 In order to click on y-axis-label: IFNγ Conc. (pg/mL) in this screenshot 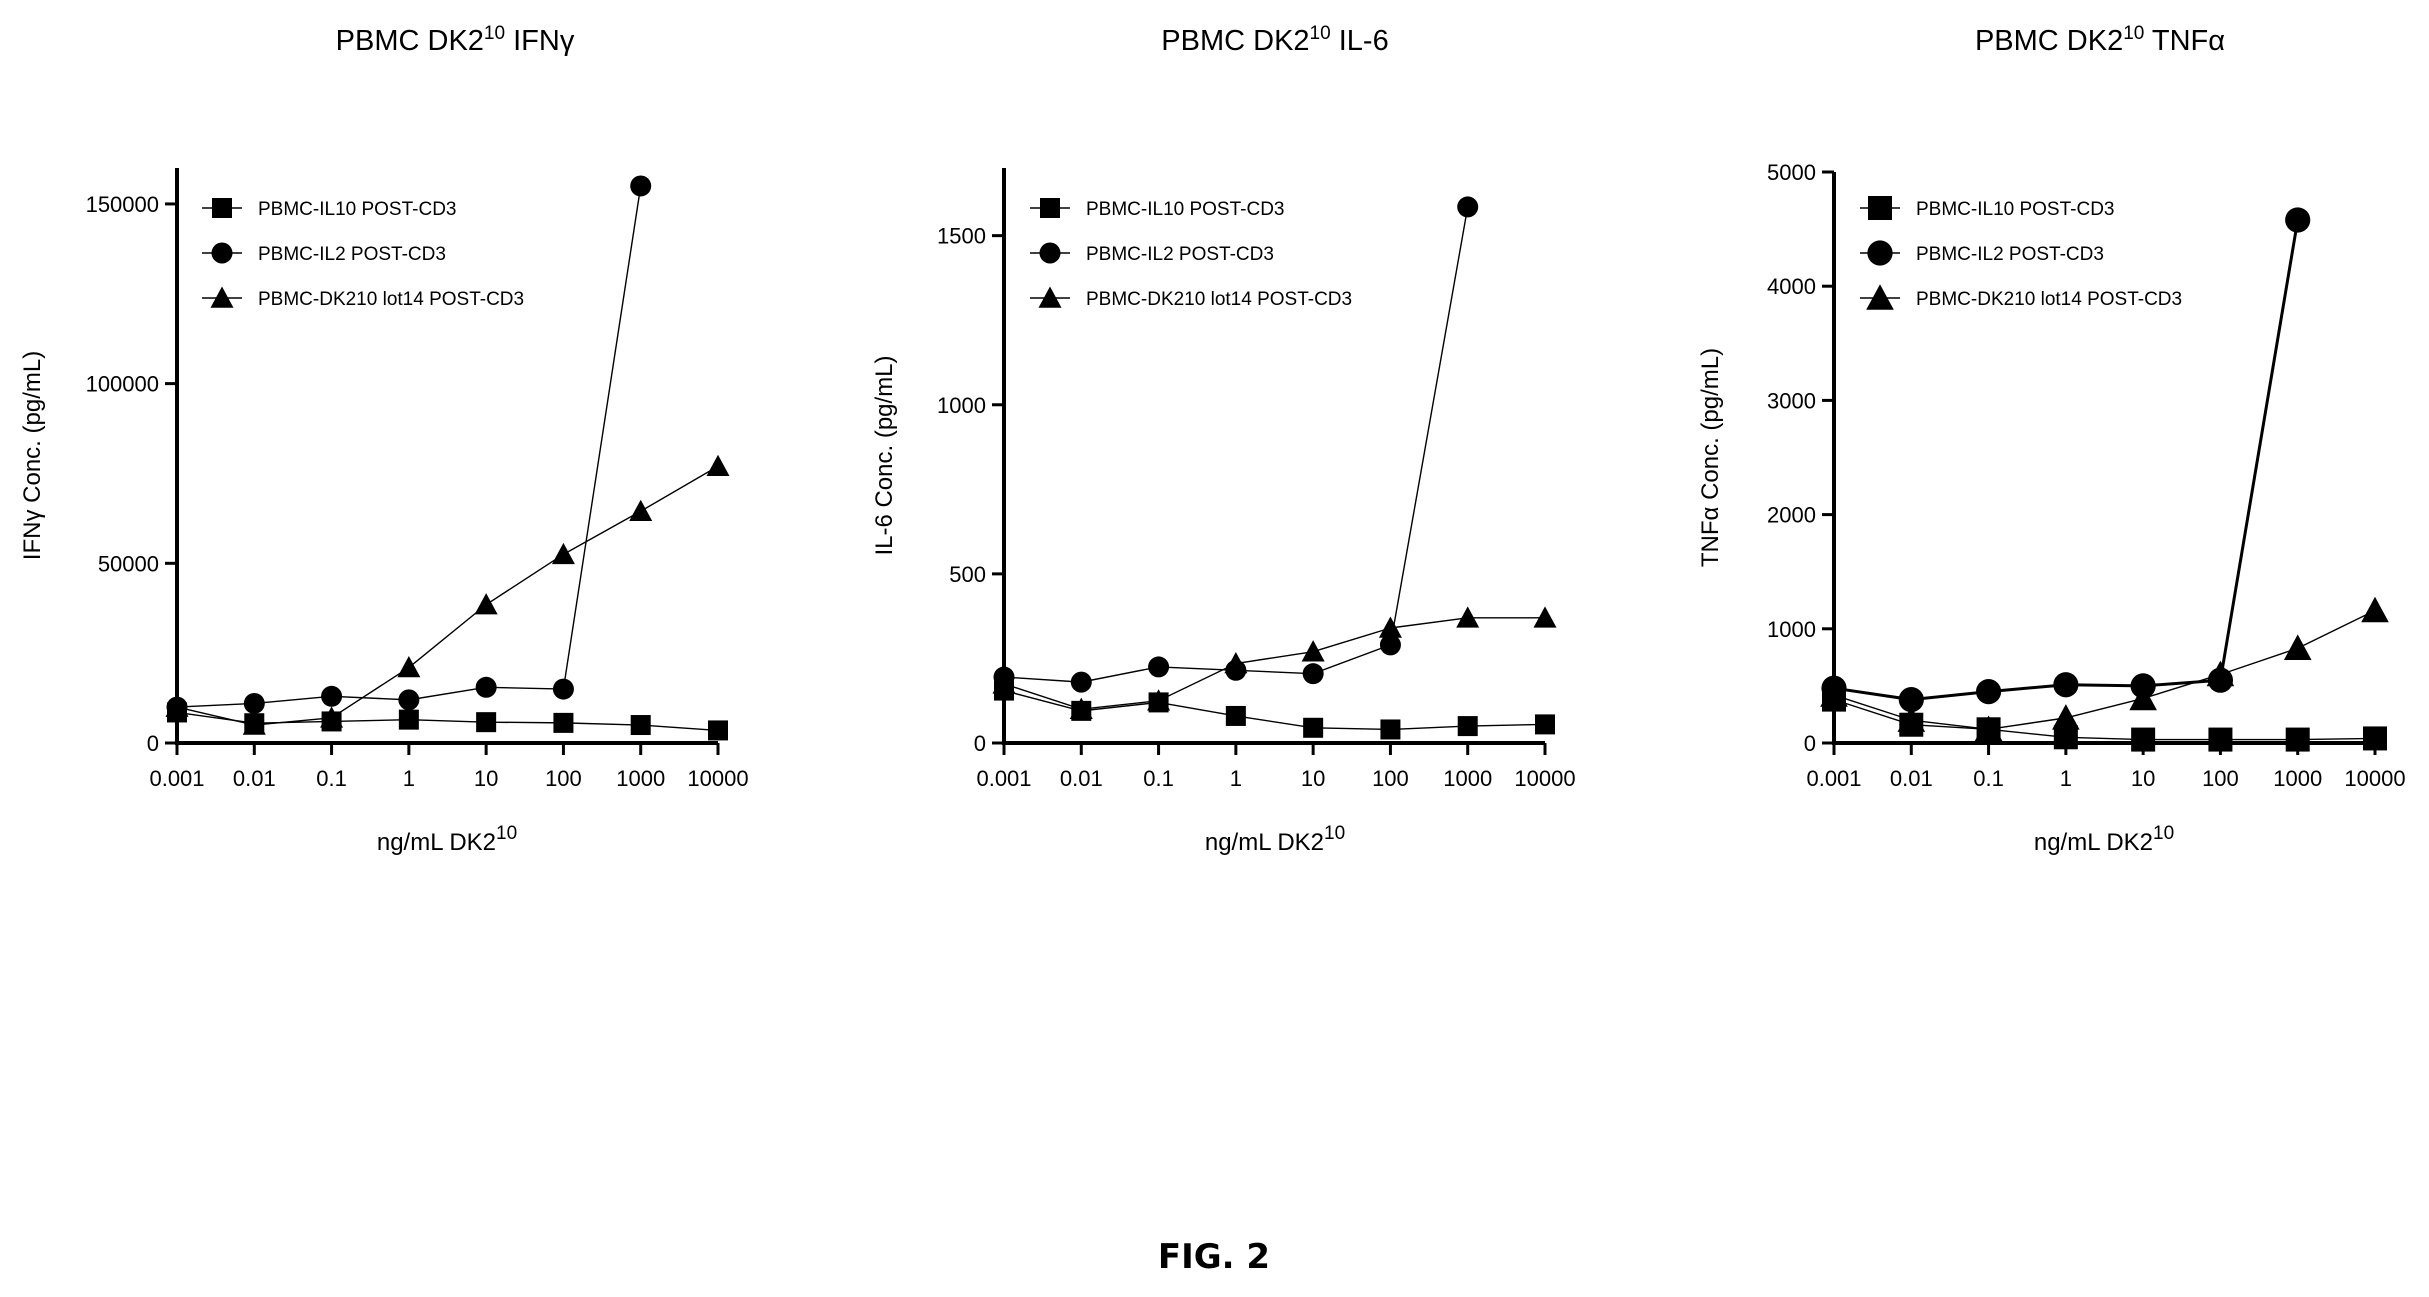, I will do `click(32, 455)`.